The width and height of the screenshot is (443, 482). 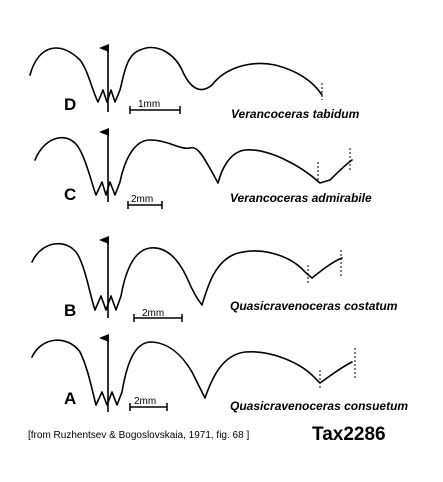 What do you see at coordinates (301, 198) in the screenshot?
I see `species-name-c: Verancoceras admirabile` at bounding box center [301, 198].